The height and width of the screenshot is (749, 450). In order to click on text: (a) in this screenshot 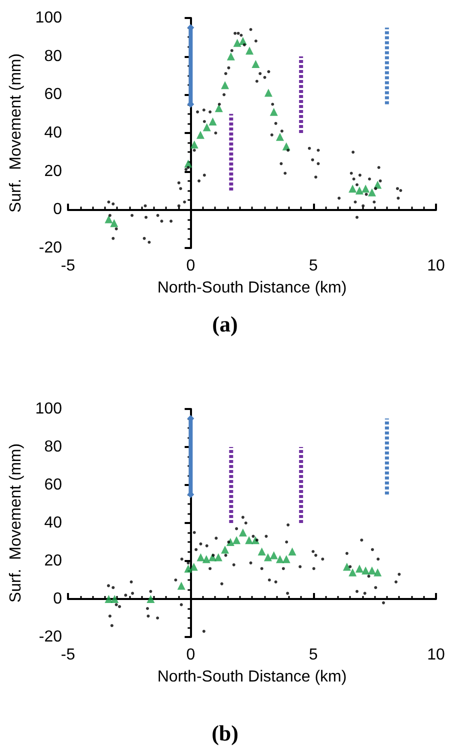, I will do `click(225, 324)`.